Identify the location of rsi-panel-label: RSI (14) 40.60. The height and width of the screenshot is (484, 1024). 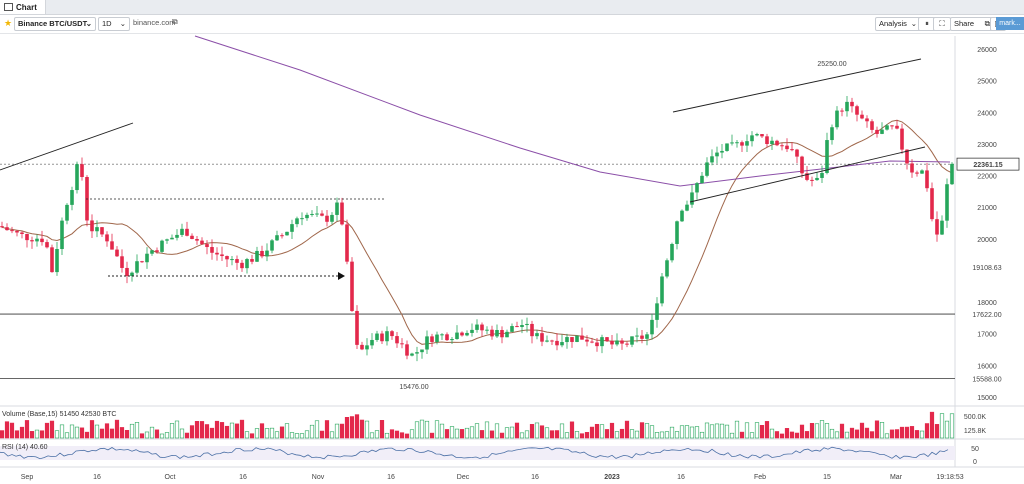
(25, 447).